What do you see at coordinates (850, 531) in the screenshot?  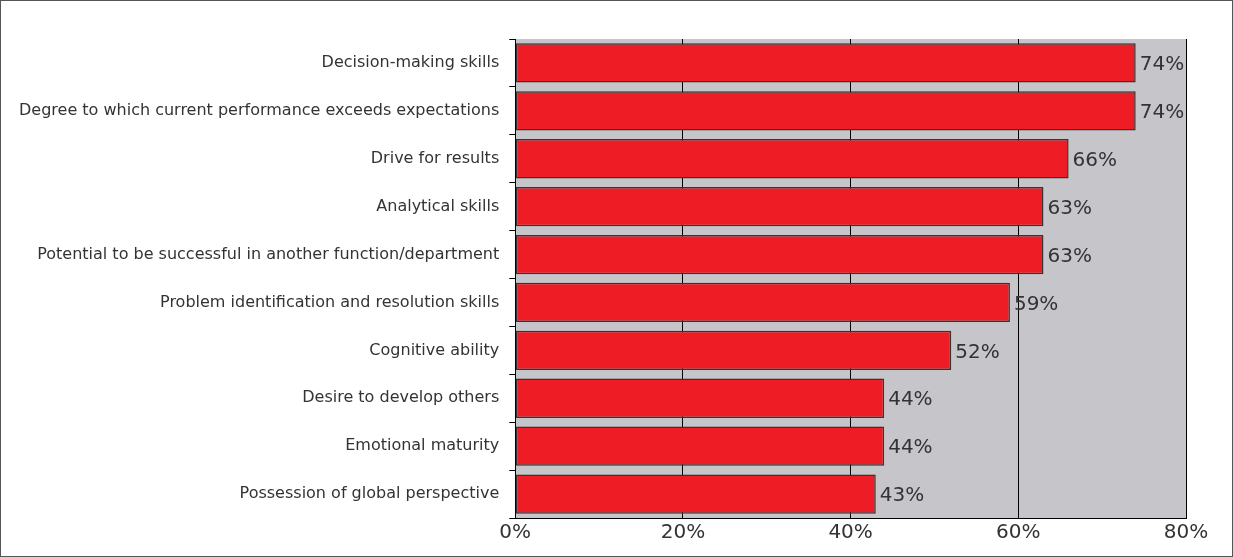 I see `x-tick-label: 40%` at bounding box center [850, 531].